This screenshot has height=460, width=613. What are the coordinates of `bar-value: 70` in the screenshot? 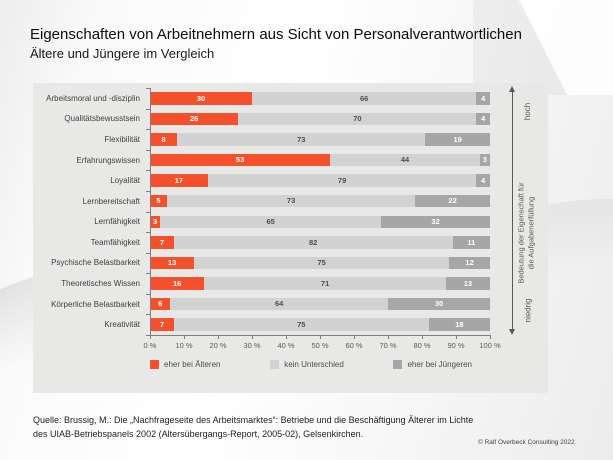 It's located at (357, 119).